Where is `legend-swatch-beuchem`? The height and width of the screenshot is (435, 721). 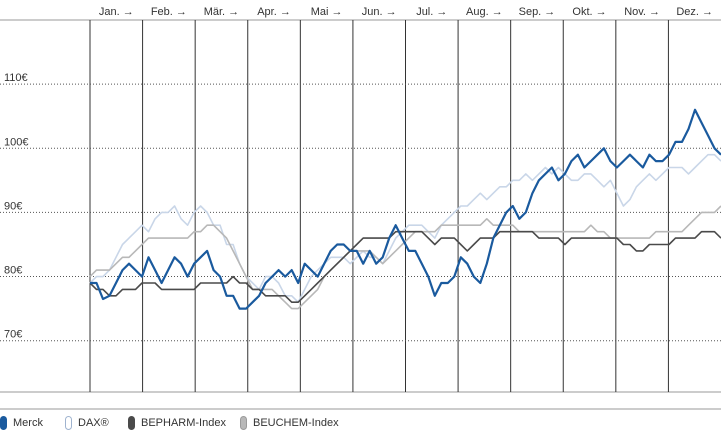 legend-swatch-beuchem is located at coordinates (243, 423).